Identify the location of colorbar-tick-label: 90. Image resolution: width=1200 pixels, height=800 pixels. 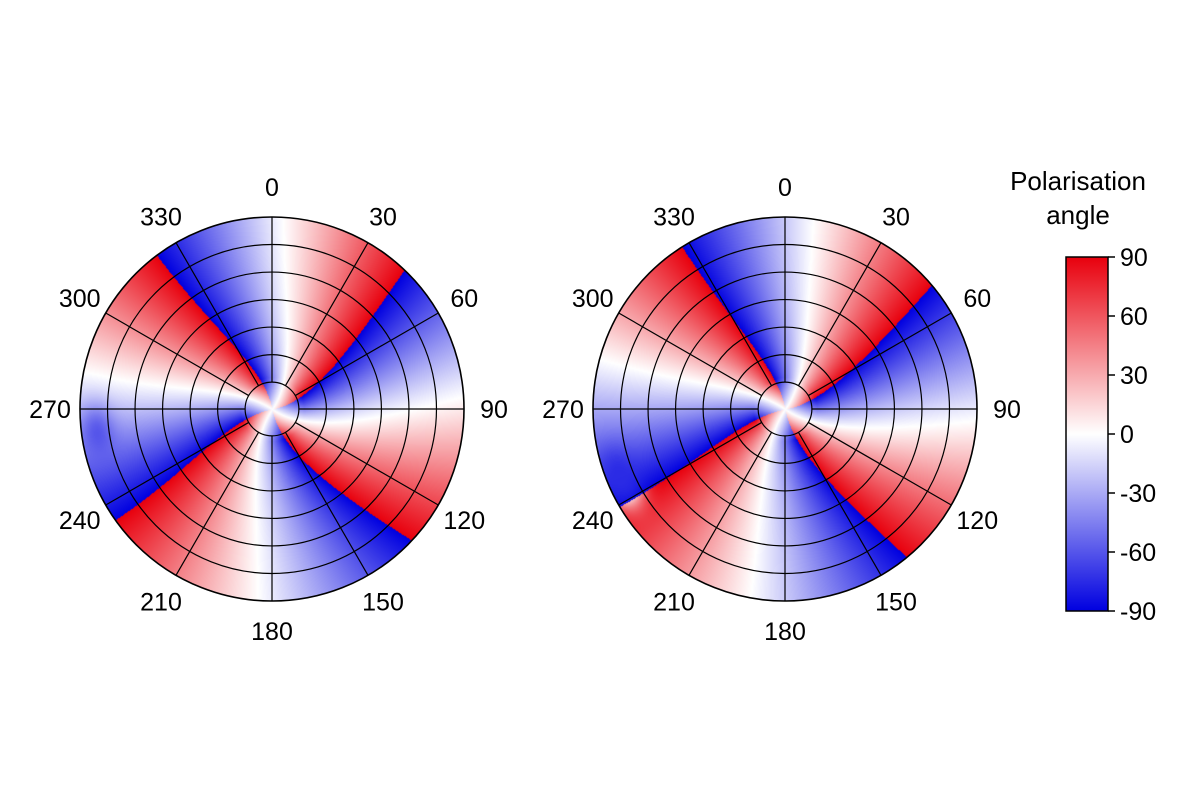
(1134, 258).